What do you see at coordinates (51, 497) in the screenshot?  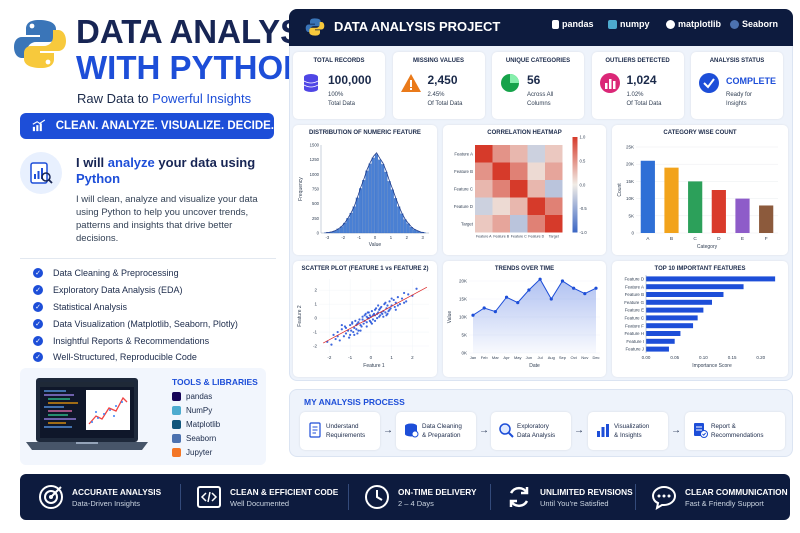 I see `target-icon` at bounding box center [51, 497].